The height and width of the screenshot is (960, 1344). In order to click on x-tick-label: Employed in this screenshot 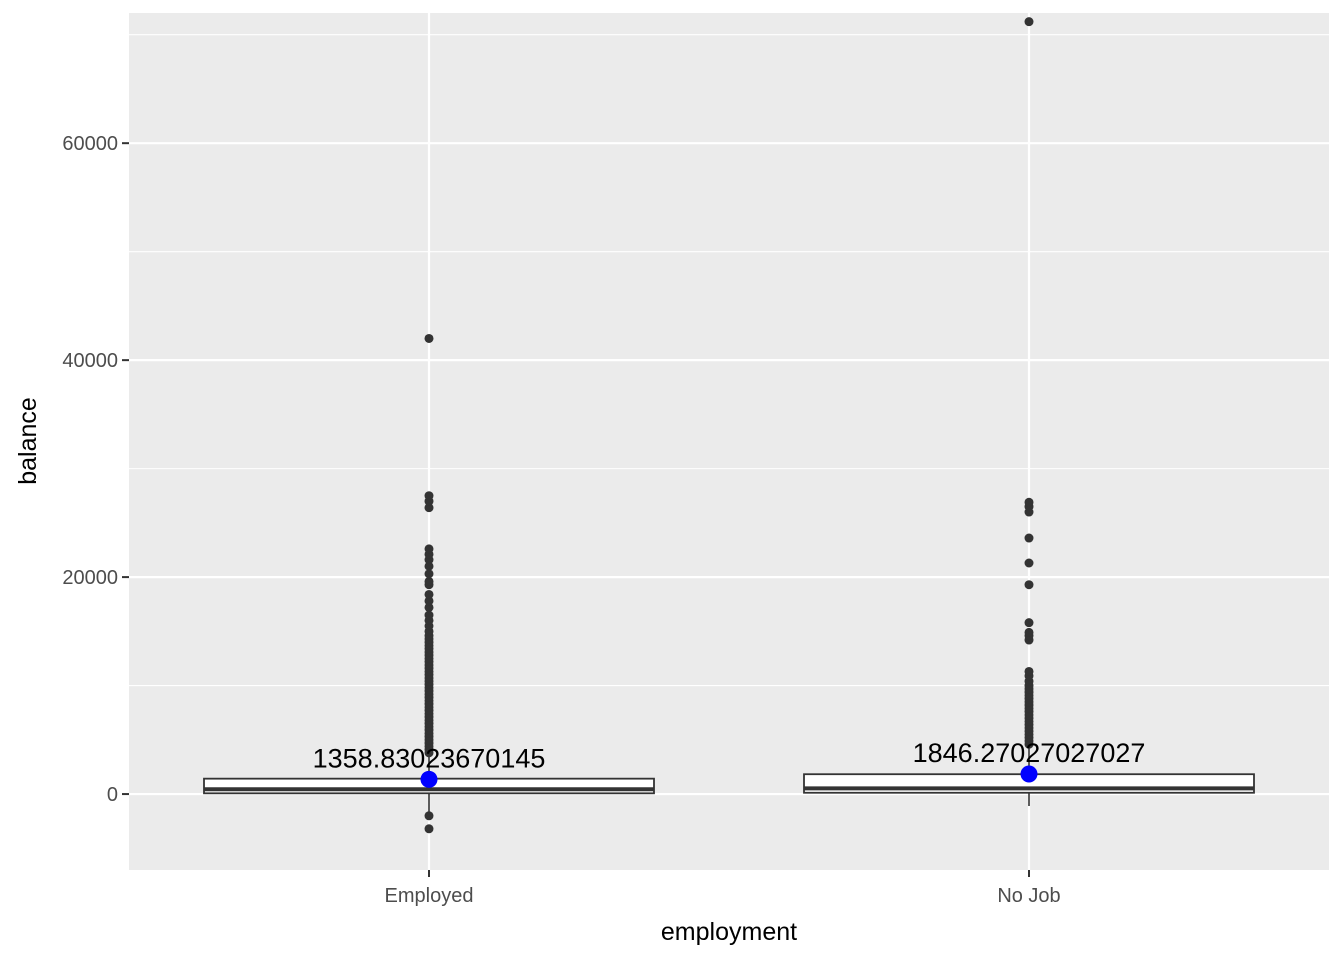, I will do `click(429, 896)`.